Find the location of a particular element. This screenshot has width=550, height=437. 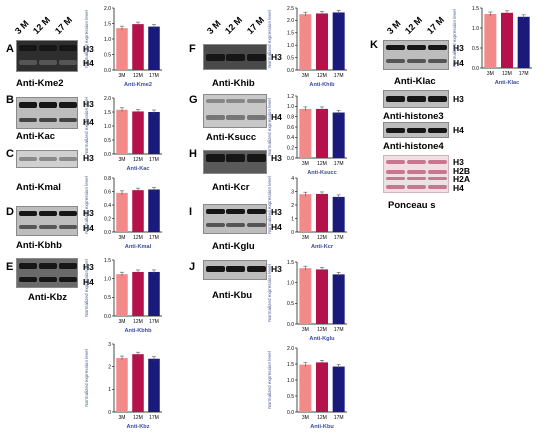

chart-title: Anti-Kglu is located at coordinates (322, 339).